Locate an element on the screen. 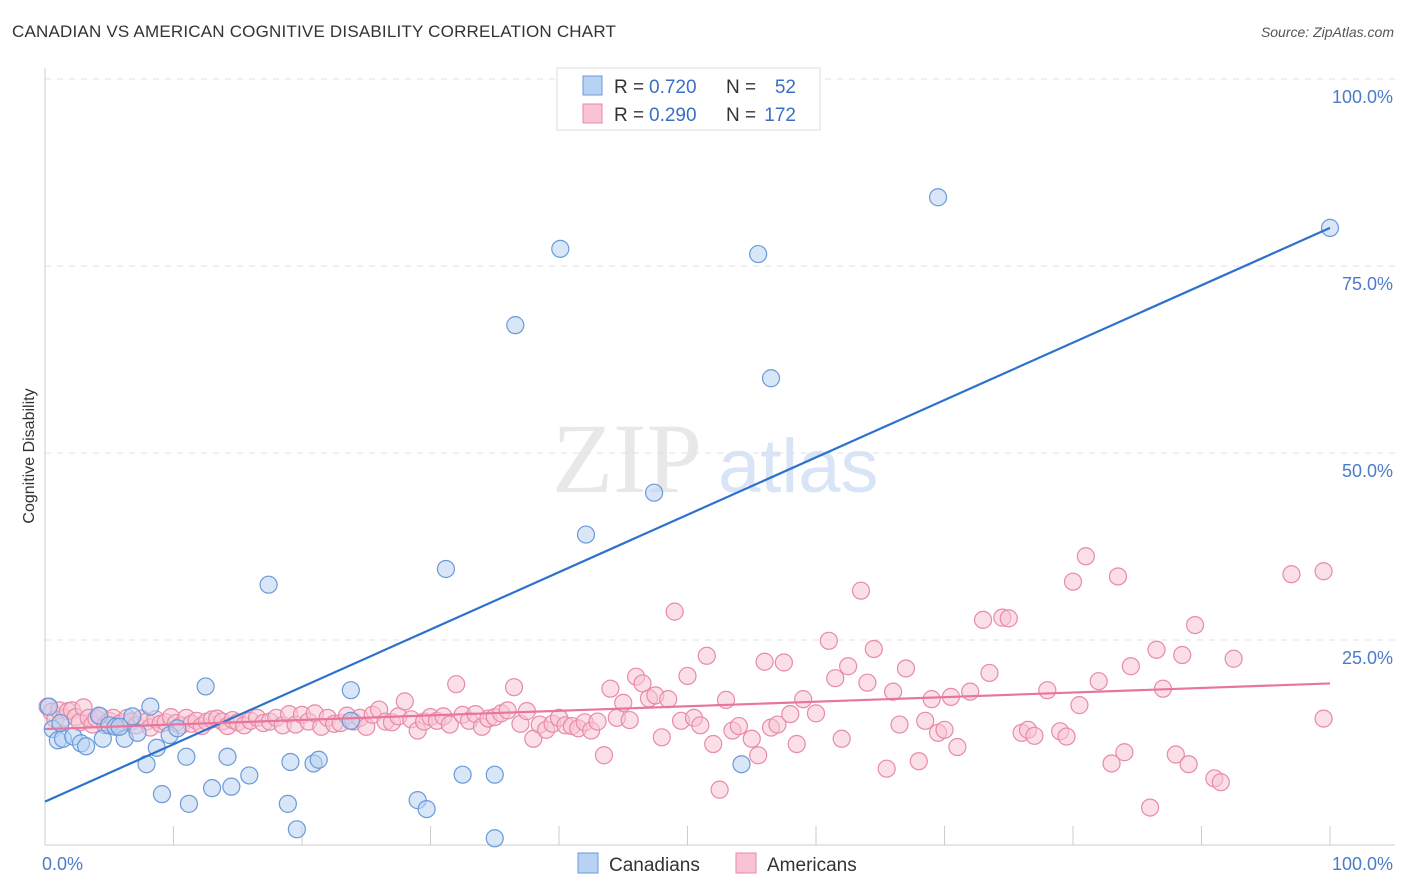  legend-swatch-canadians is located at coordinates (592, 85).